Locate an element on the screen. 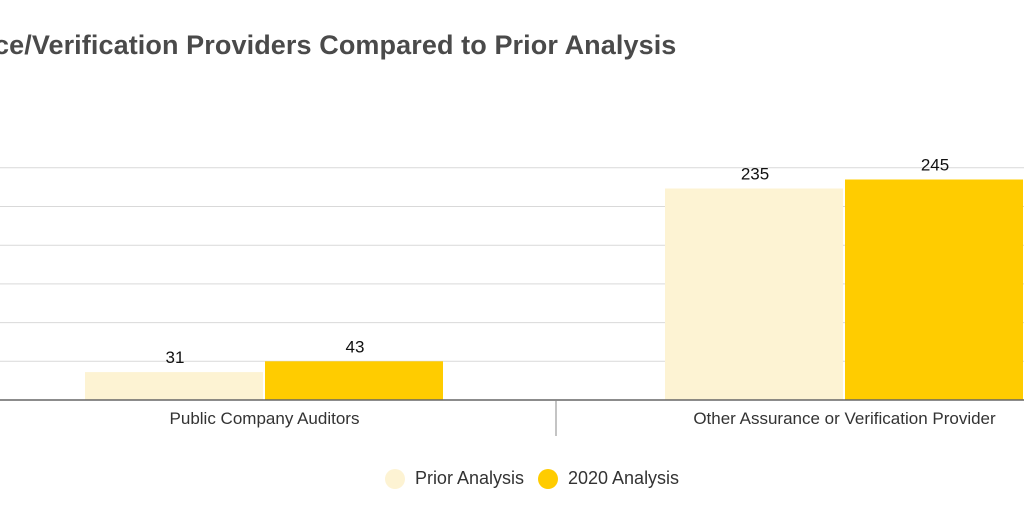 This screenshot has width=1024, height=512. legend: Prior Analysis 2020 Analysis is located at coordinates (512, 478).